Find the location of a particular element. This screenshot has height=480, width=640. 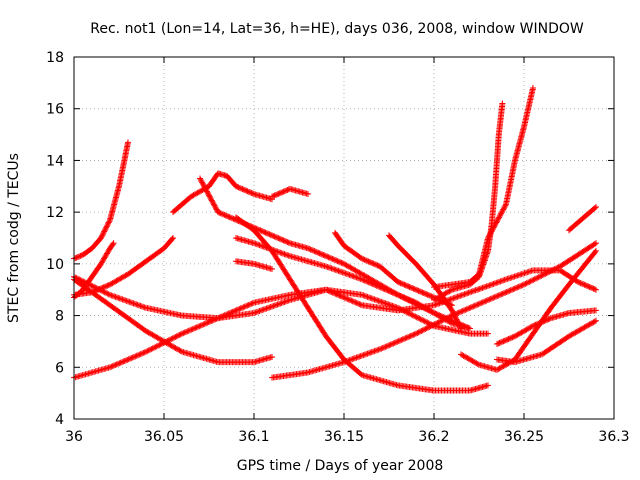

y-tick-label: 6 is located at coordinates (59, 368).